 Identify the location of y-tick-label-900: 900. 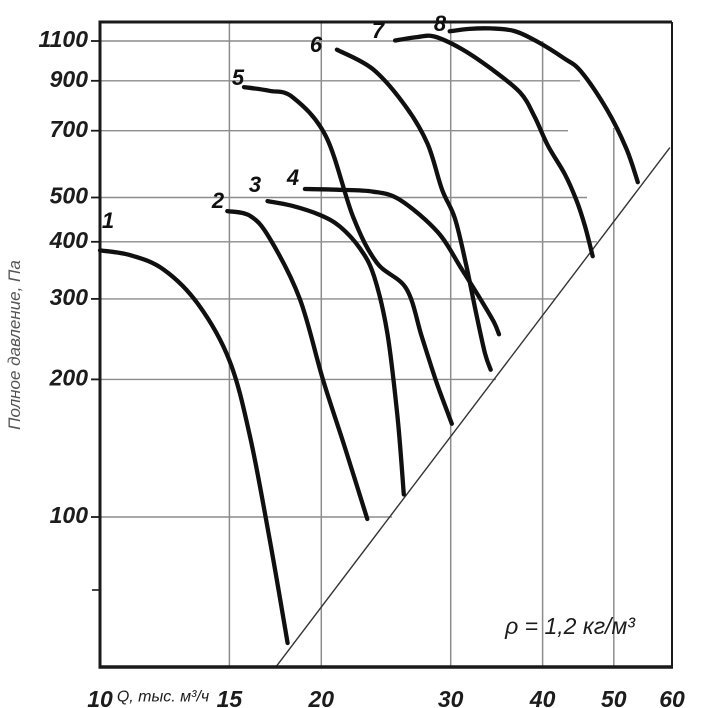
(69, 79).